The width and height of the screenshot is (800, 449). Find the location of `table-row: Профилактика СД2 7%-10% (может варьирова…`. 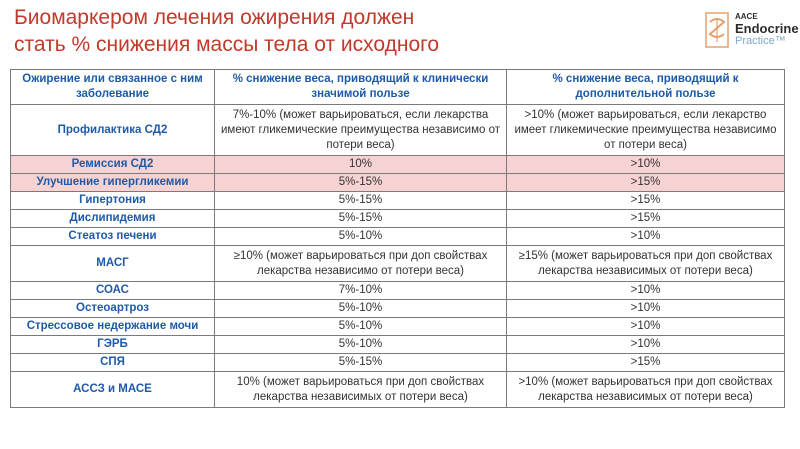

table-row: Профилактика СД2 7%-10% (может варьирова… is located at coordinates (397, 130).